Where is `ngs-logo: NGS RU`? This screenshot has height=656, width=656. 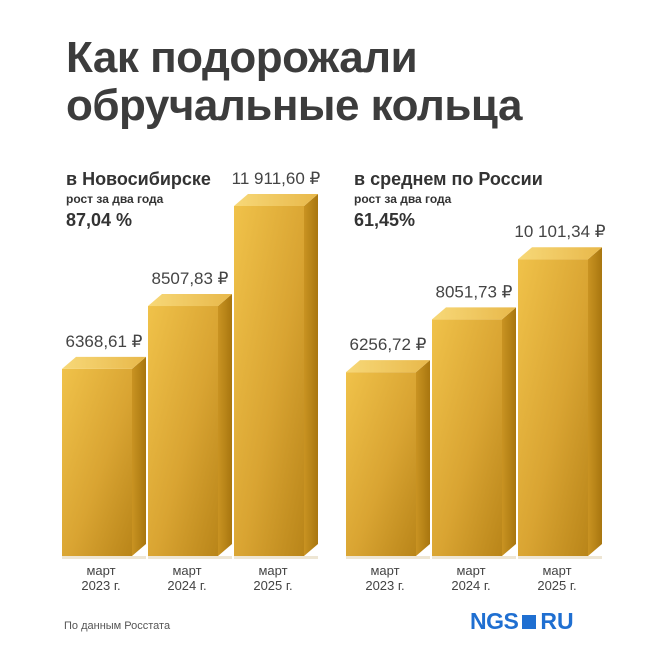
ngs-logo: NGS RU is located at coordinates (522, 621).